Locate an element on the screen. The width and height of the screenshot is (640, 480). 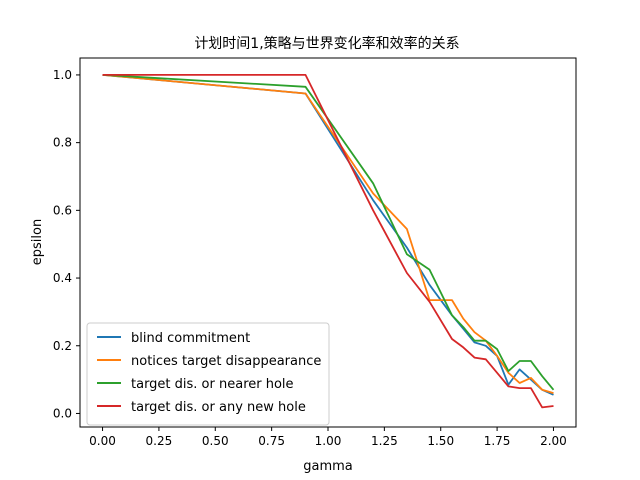
x-tick-label: 2.00 is located at coordinates (553, 441).